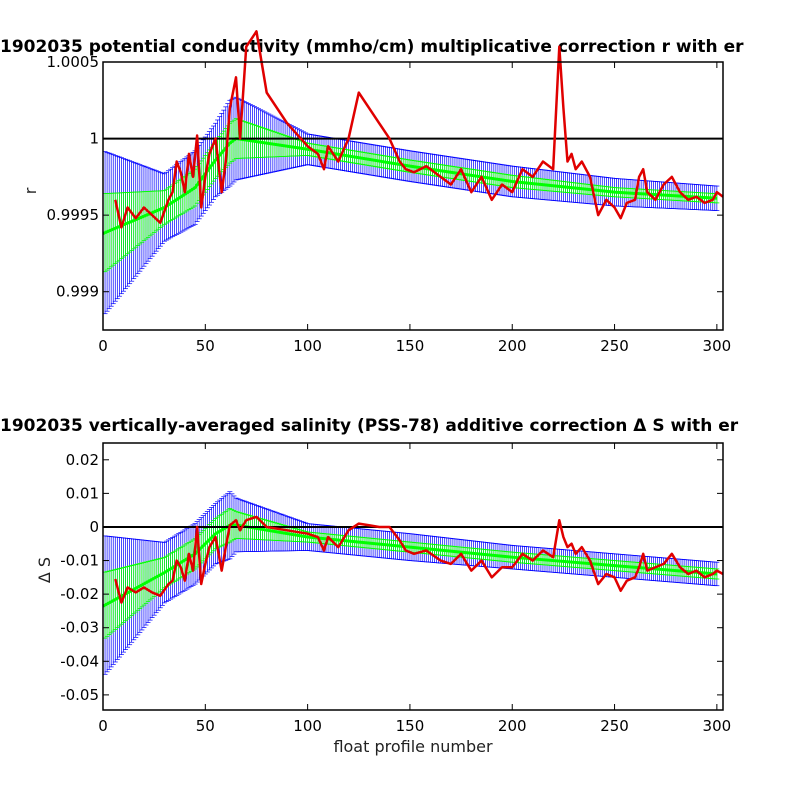 The image size is (800, 800). I want to click on y-tick-label: 0.9995, so click(73, 215).